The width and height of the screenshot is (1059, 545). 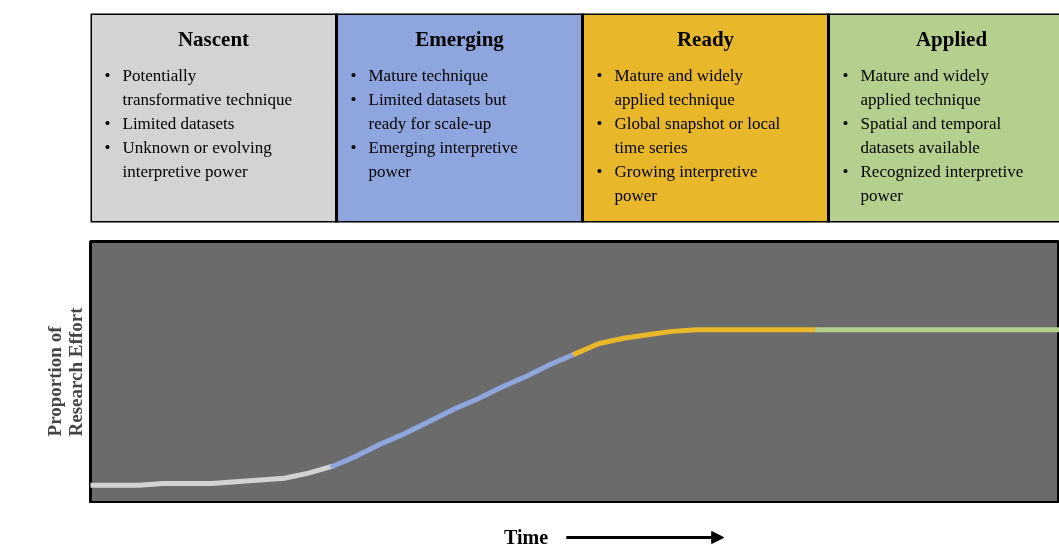 What do you see at coordinates (434, 123) in the screenshot?
I see `text: • Mature technique • Limited datasets but ready for scale-up • Emerging interpretive power` at bounding box center [434, 123].